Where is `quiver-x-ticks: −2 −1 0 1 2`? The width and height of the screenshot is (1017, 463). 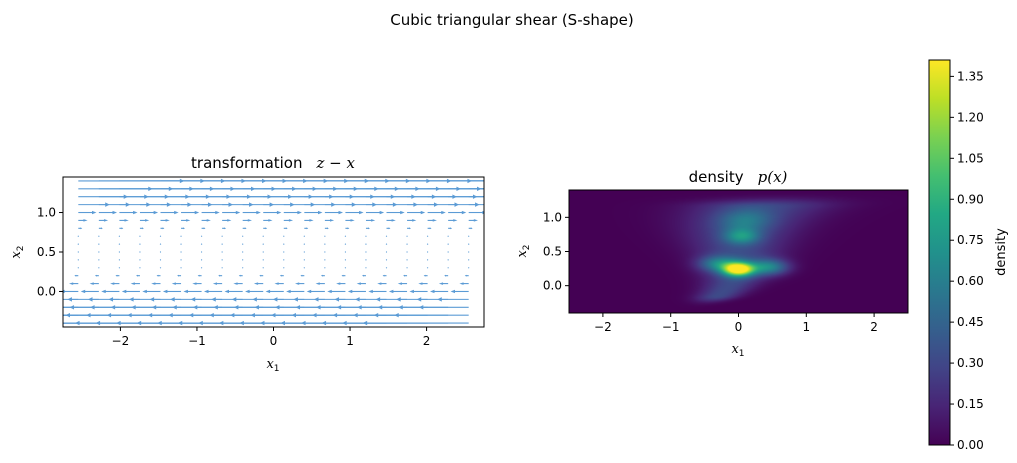
quiver-x-ticks: −2 −1 0 1 2 is located at coordinates (271, 337).